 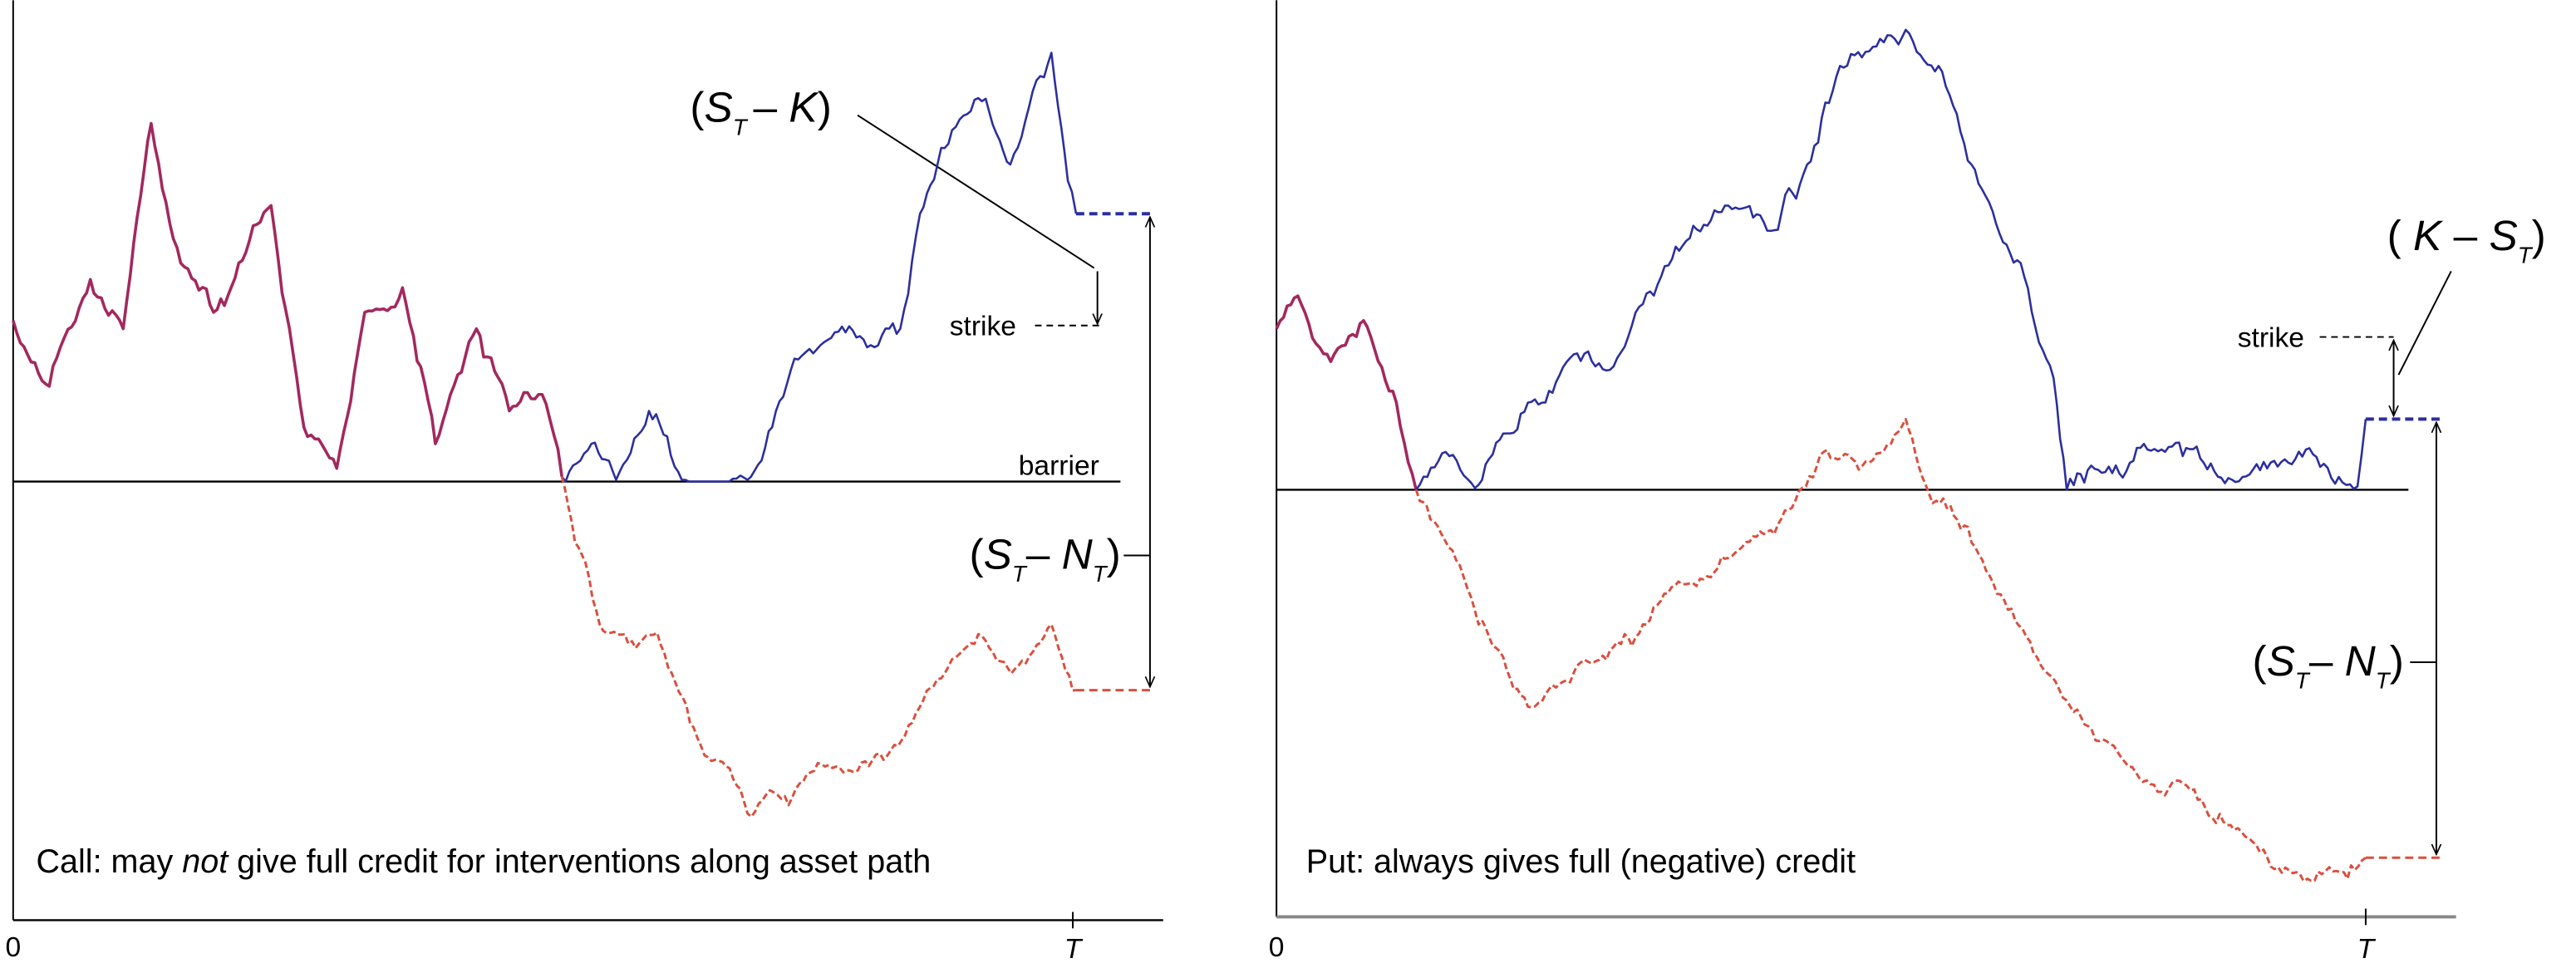 I want to click on caption: Put: always gives full (negative) credit, so click(x=1581, y=862).